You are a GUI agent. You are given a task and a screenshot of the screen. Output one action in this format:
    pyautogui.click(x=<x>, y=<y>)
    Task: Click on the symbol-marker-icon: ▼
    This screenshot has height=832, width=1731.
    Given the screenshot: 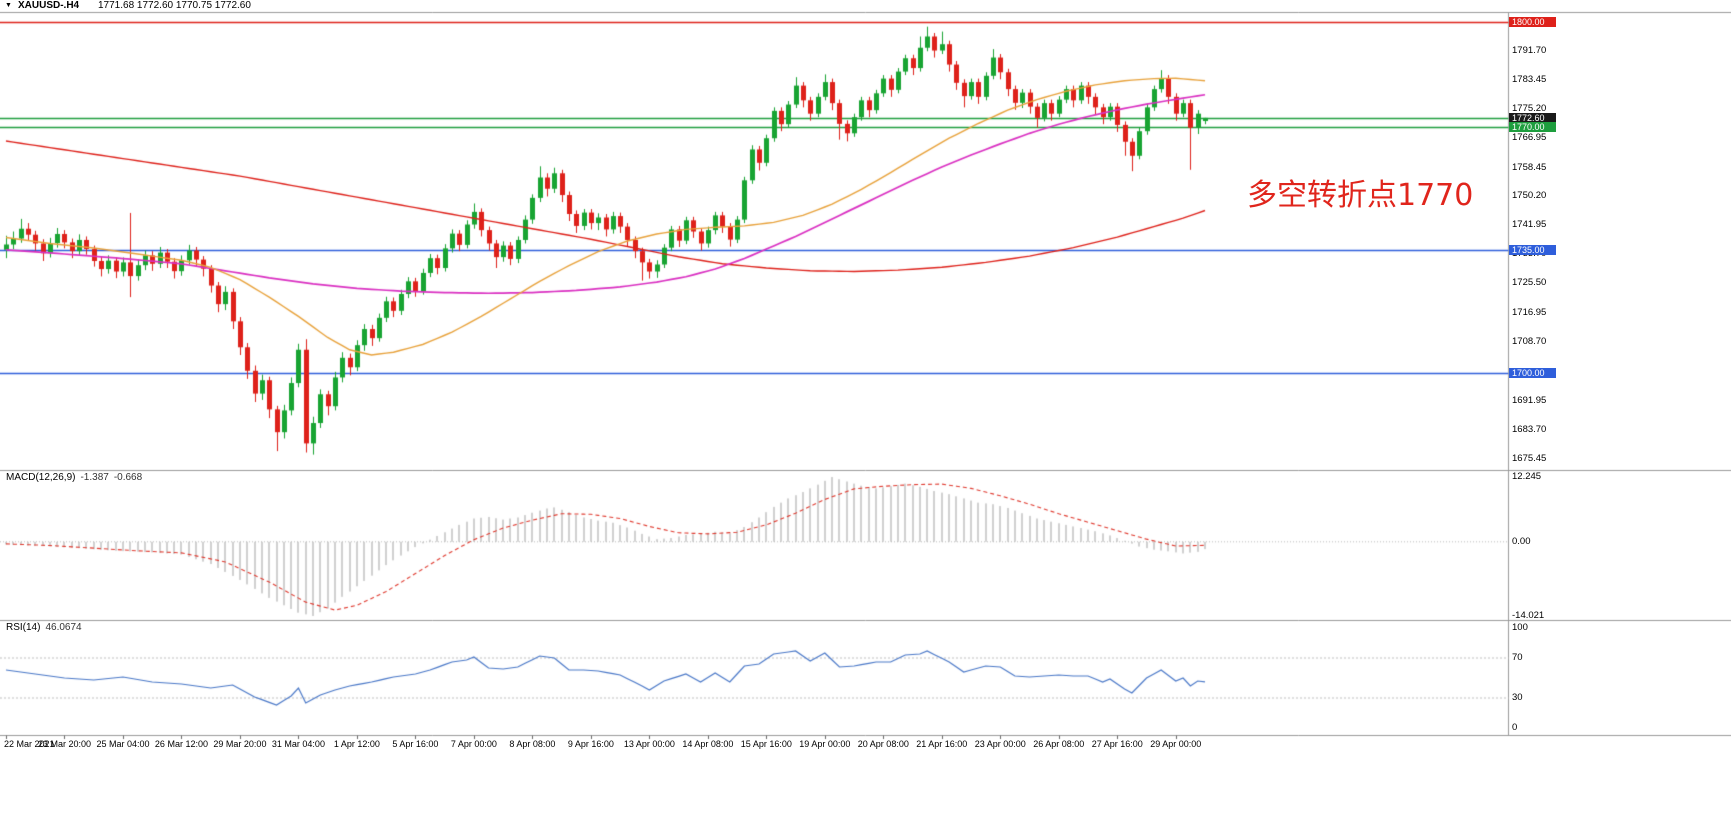 What is the action you would take?
    pyautogui.click(x=8, y=5)
    